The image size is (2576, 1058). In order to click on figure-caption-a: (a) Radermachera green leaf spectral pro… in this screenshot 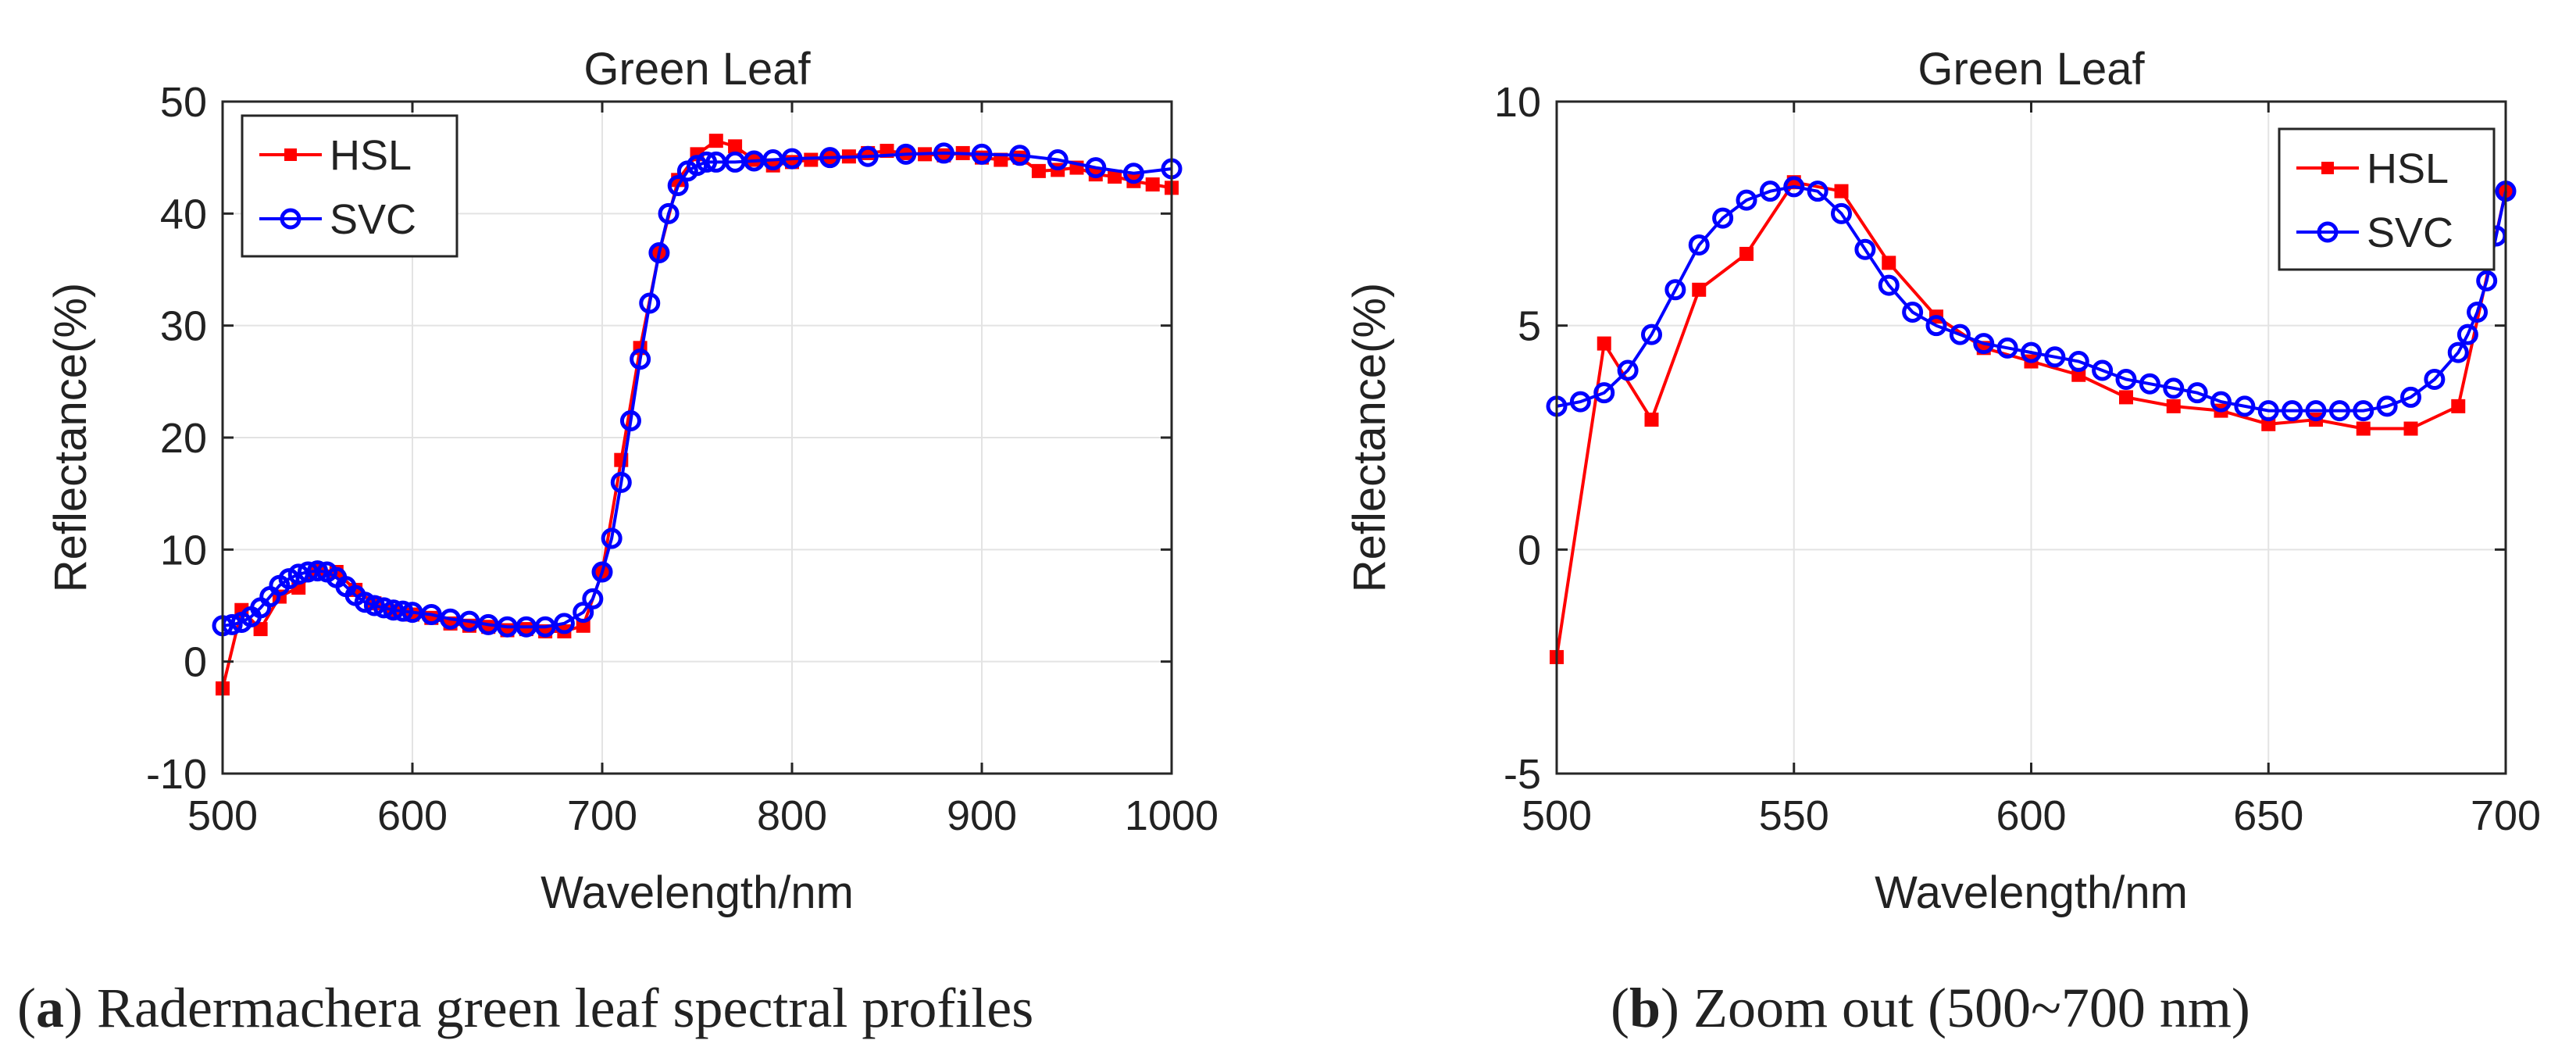, I will do `click(525, 1008)`.